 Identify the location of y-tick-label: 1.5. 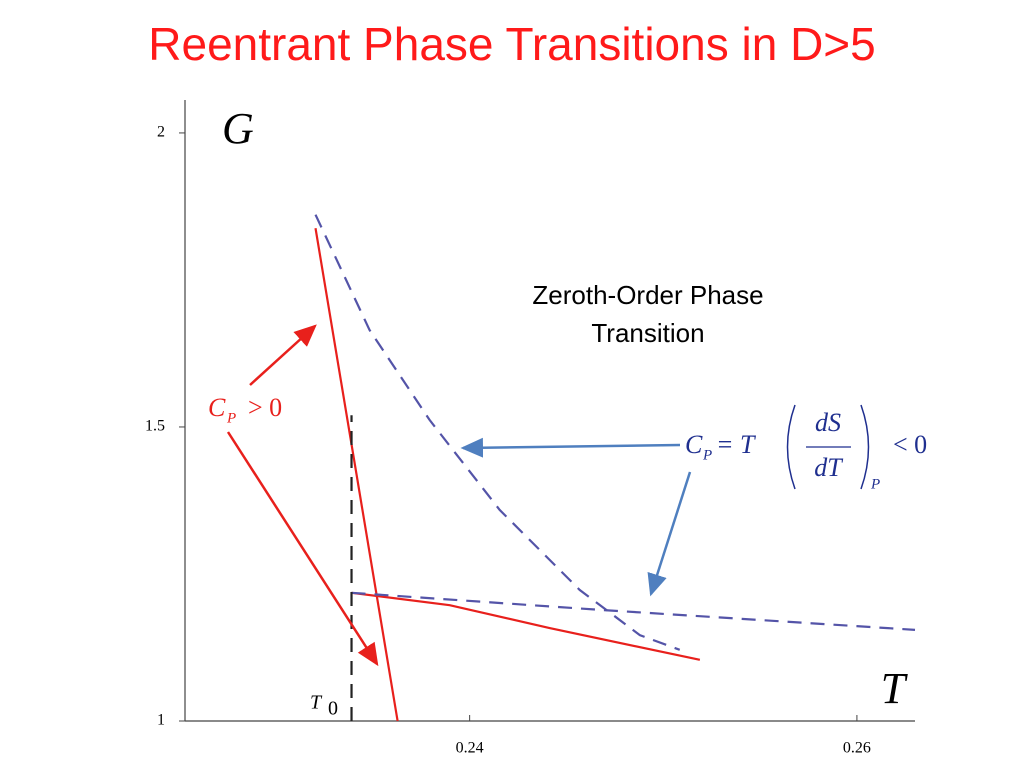
(155, 426).